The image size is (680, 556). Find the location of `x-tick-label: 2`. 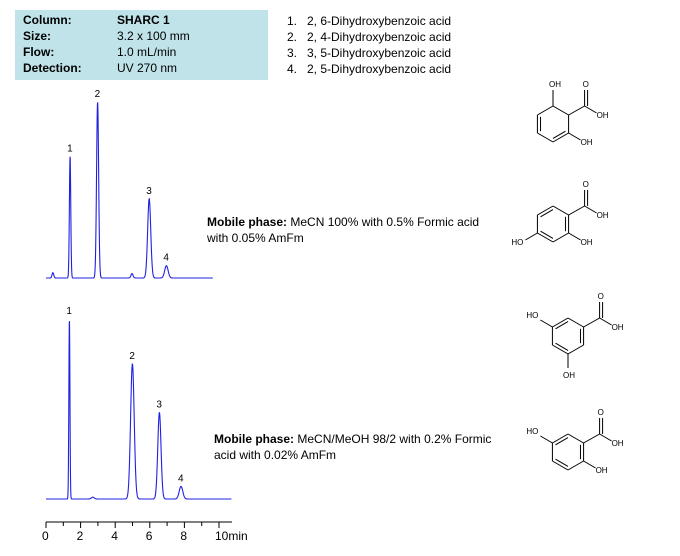

x-tick-label: 2 is located at coordinates (80, 536).